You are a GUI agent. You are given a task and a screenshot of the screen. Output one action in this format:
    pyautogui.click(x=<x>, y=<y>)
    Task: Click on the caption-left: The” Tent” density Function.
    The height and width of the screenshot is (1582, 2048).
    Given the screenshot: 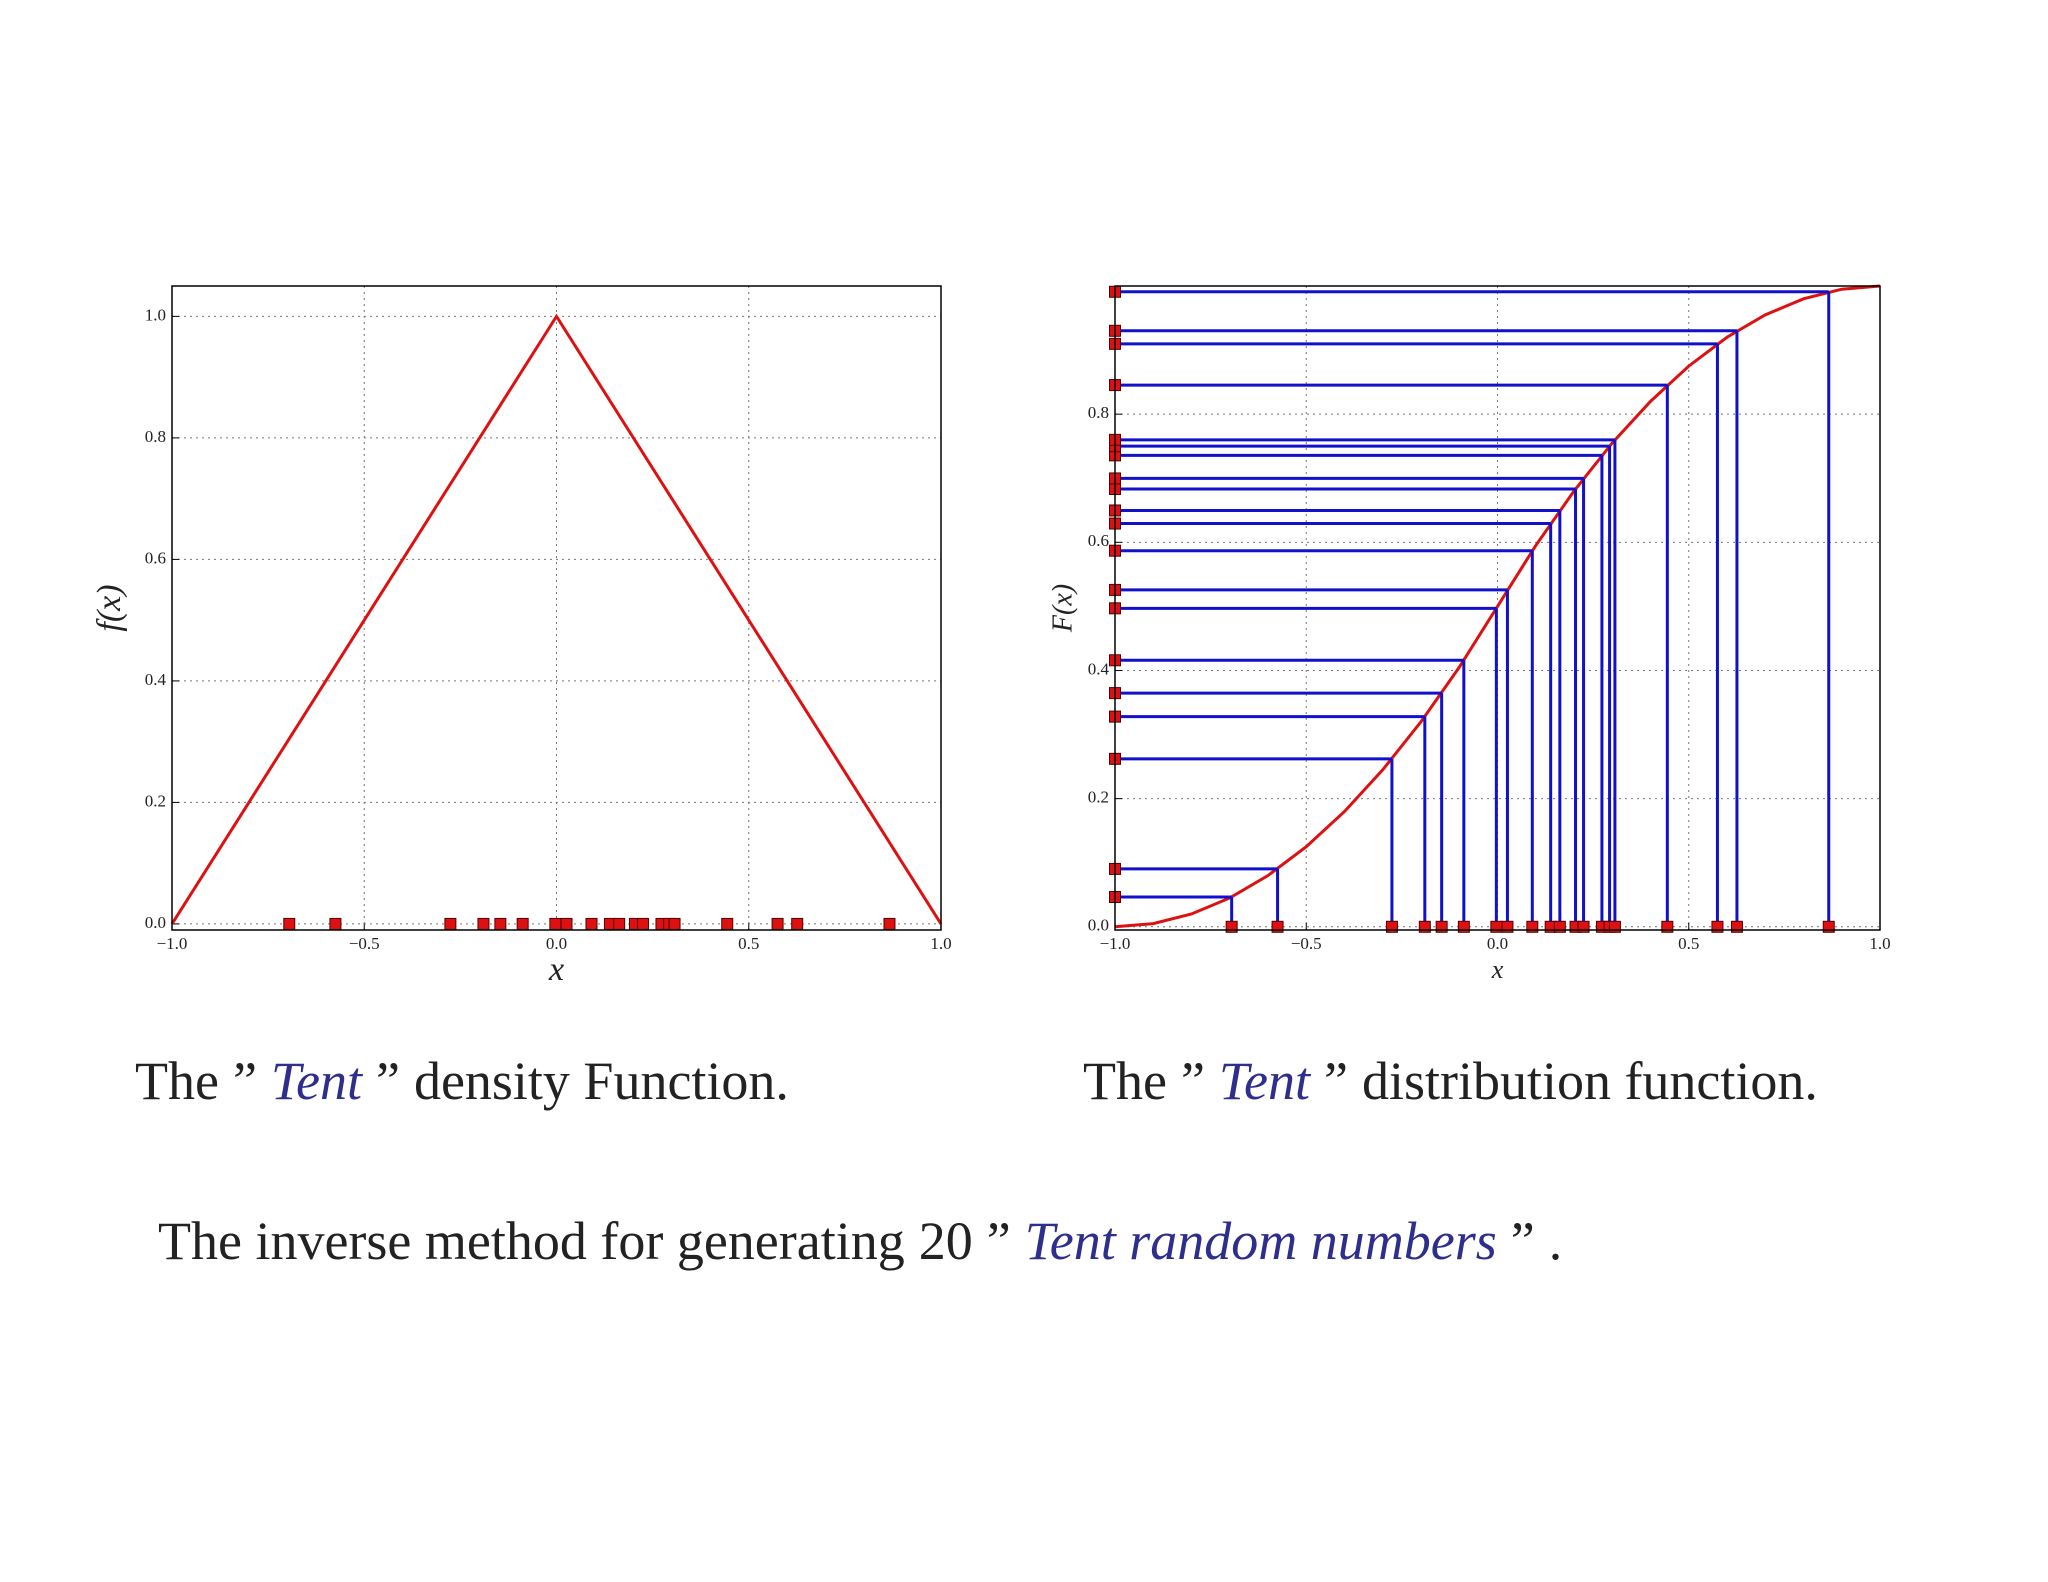 What is the action you would take?
    pyautogui.click(x=469, y=1081)
    